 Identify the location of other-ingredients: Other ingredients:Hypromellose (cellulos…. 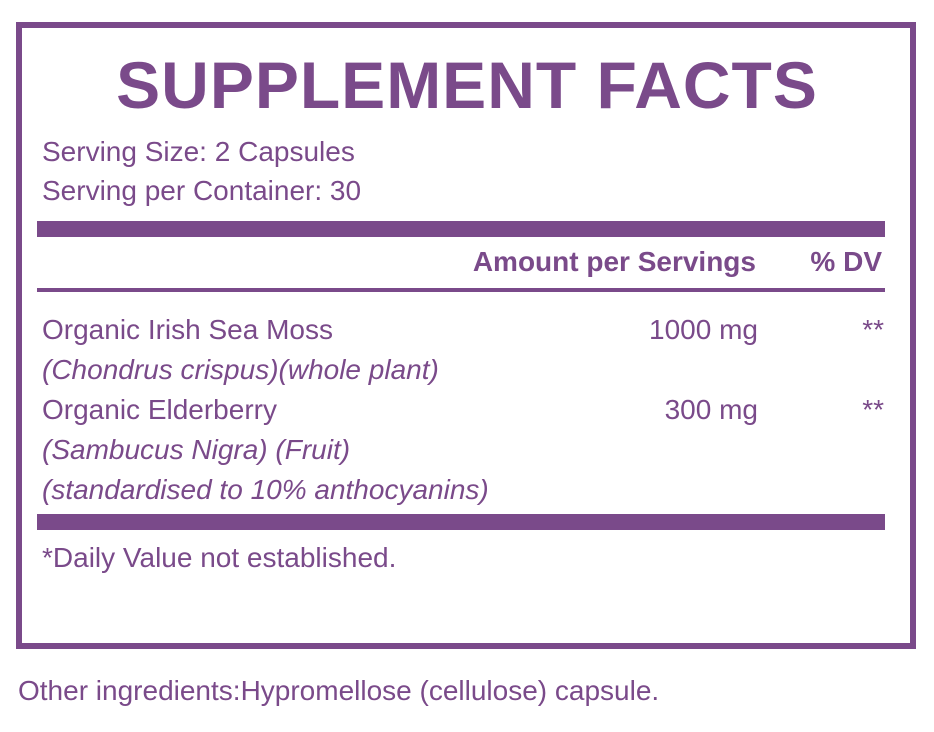
(339, 690).